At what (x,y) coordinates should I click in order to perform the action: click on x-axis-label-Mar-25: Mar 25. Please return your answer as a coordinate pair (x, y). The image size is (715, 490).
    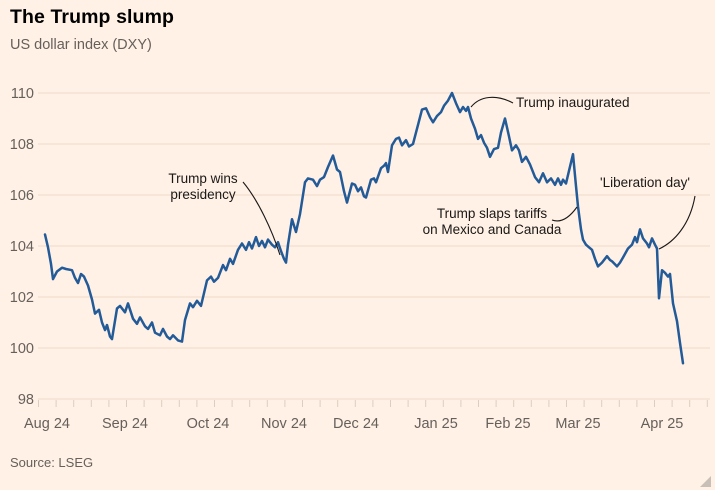
    Looking at the image, I should click on (577, 424).